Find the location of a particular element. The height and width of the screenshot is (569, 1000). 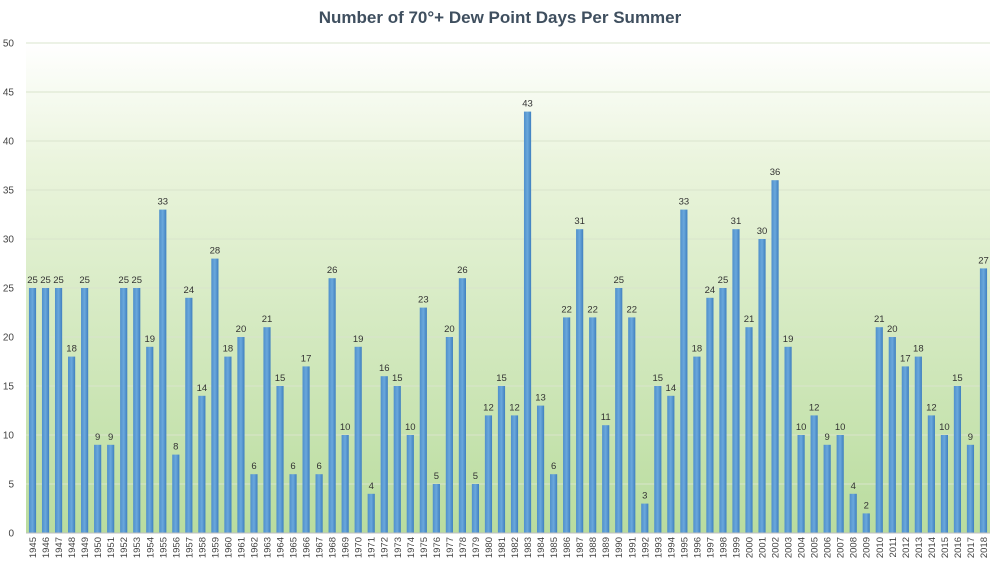

y-tick-label: 0 is located at coordinates (11, 534).